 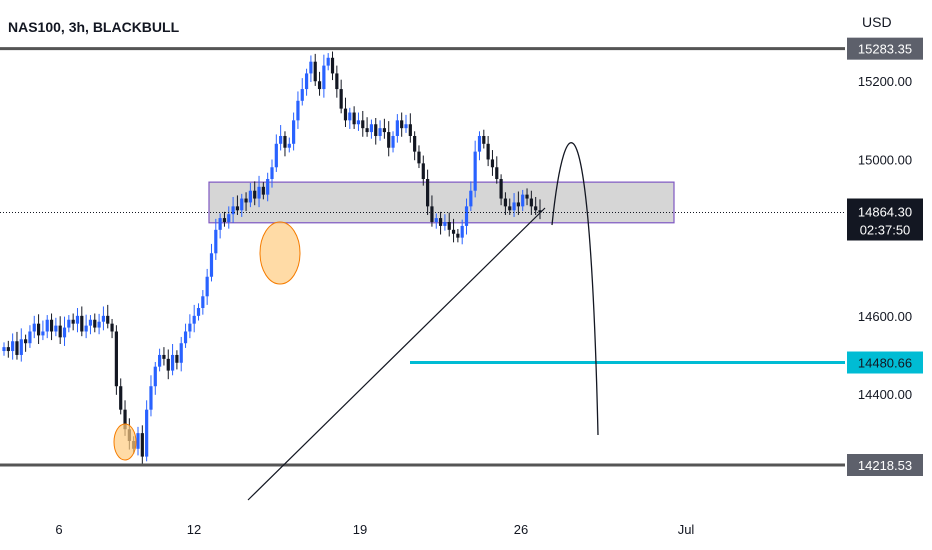 I want to click on current-price-tag, so click(x=885, y=219).